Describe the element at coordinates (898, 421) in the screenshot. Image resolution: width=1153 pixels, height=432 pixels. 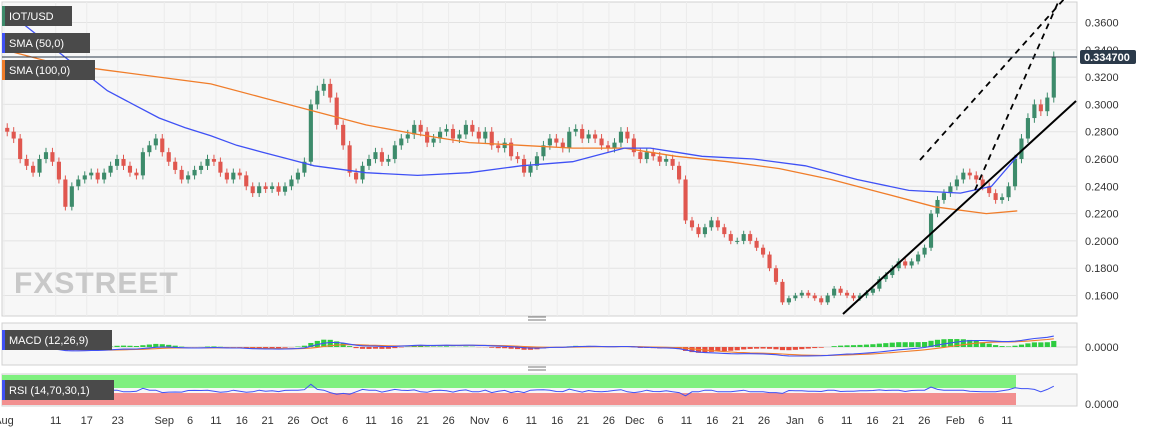
I see `x-tick-label: 21` at that location.